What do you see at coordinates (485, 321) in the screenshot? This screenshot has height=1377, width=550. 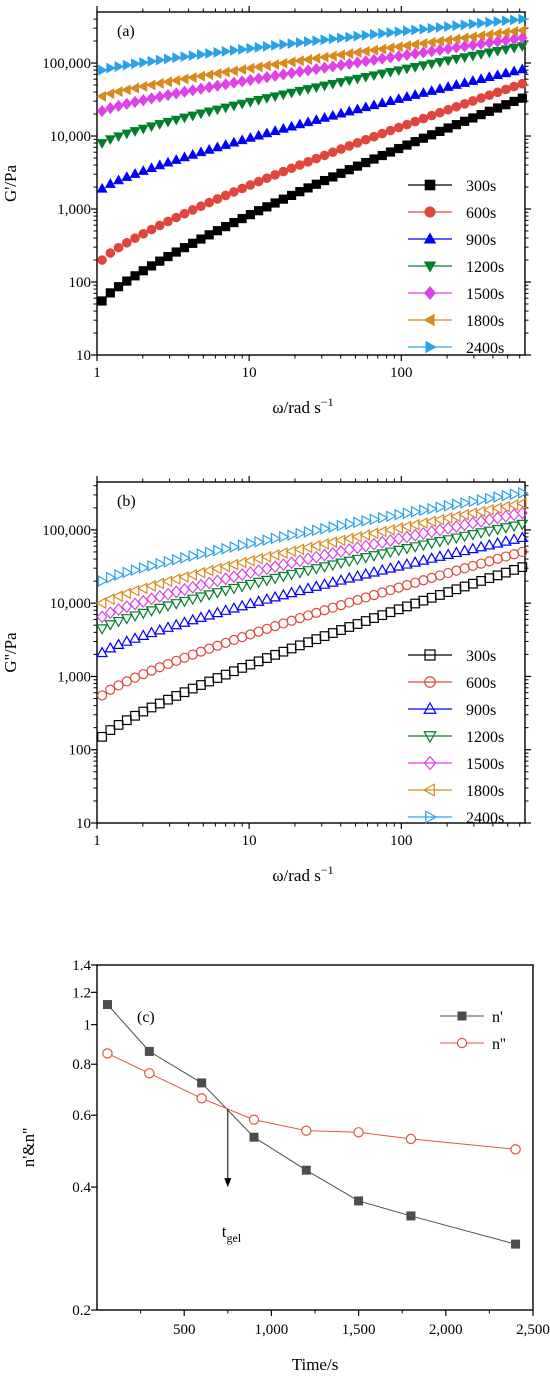 I see `legend-label: 1800s` at bounding box center [485, 321].